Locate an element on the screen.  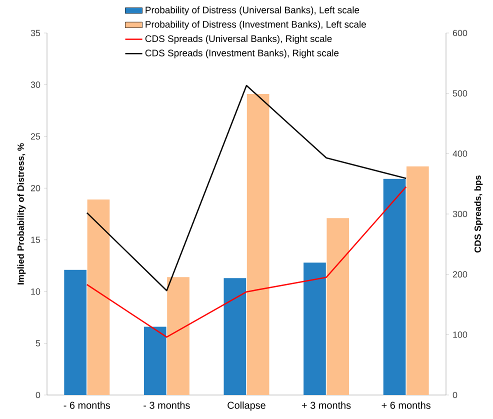
y-tick-label: 15 is located at coordinates (35, 239).